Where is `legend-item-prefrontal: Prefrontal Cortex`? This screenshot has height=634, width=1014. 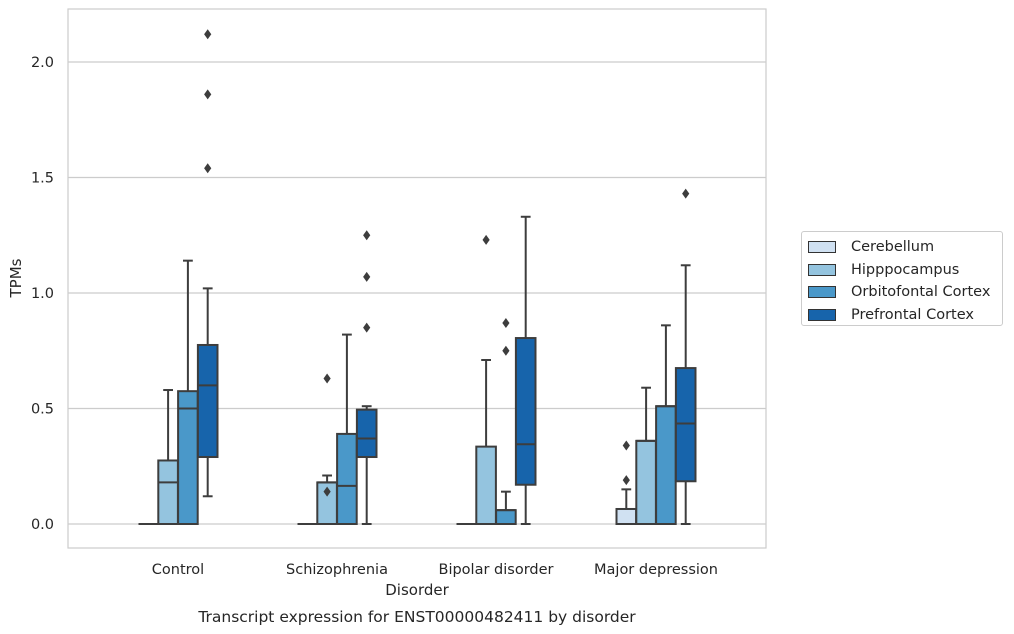
legend-item-prefrontal: Prefrontal Cortex is located at coordinates (905, 315).